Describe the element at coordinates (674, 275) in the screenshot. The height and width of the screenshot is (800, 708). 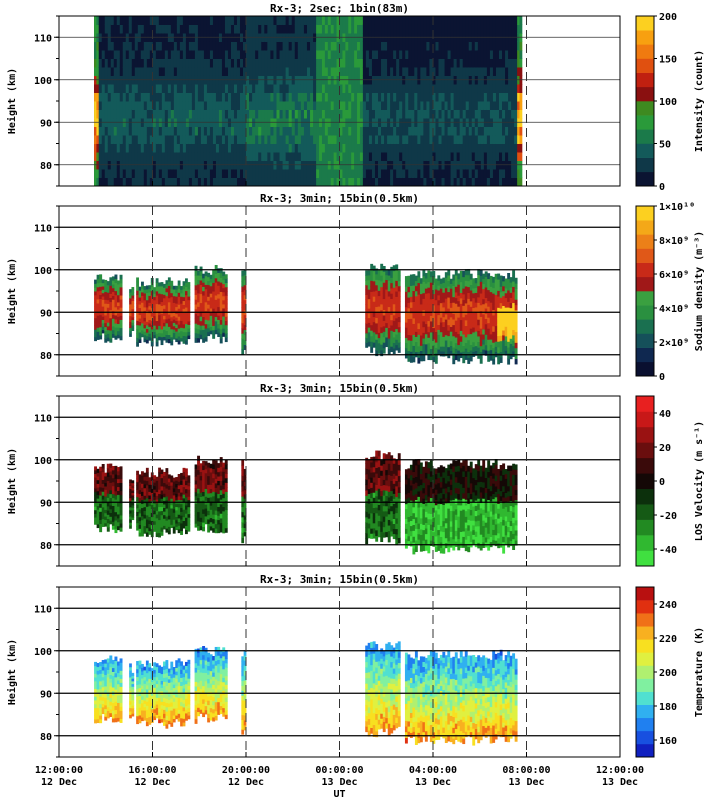
I see `colorbar-tick-label: 6×10⁹` at that location.